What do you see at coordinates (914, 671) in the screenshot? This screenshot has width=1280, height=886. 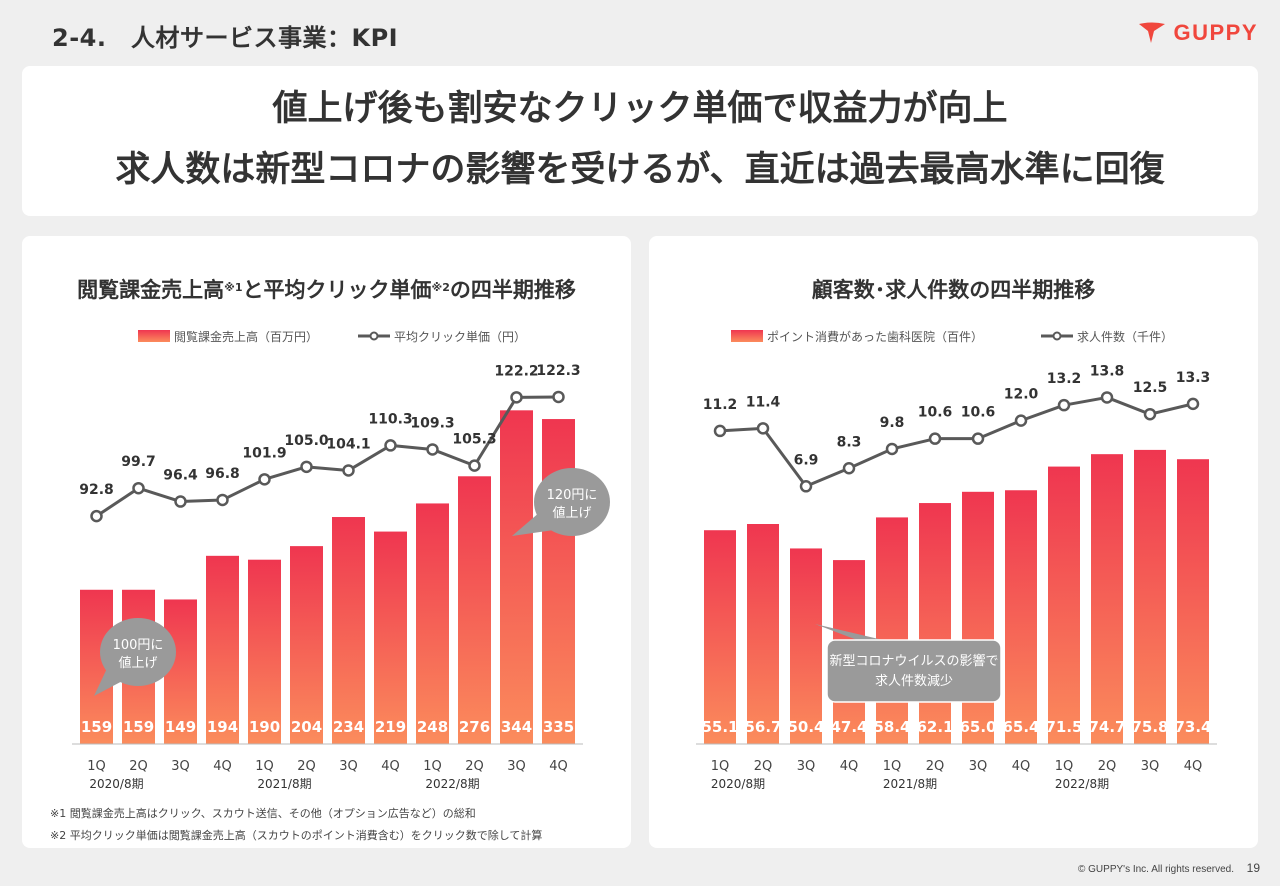 I see `callout-box` at bounding box center [914, 671].